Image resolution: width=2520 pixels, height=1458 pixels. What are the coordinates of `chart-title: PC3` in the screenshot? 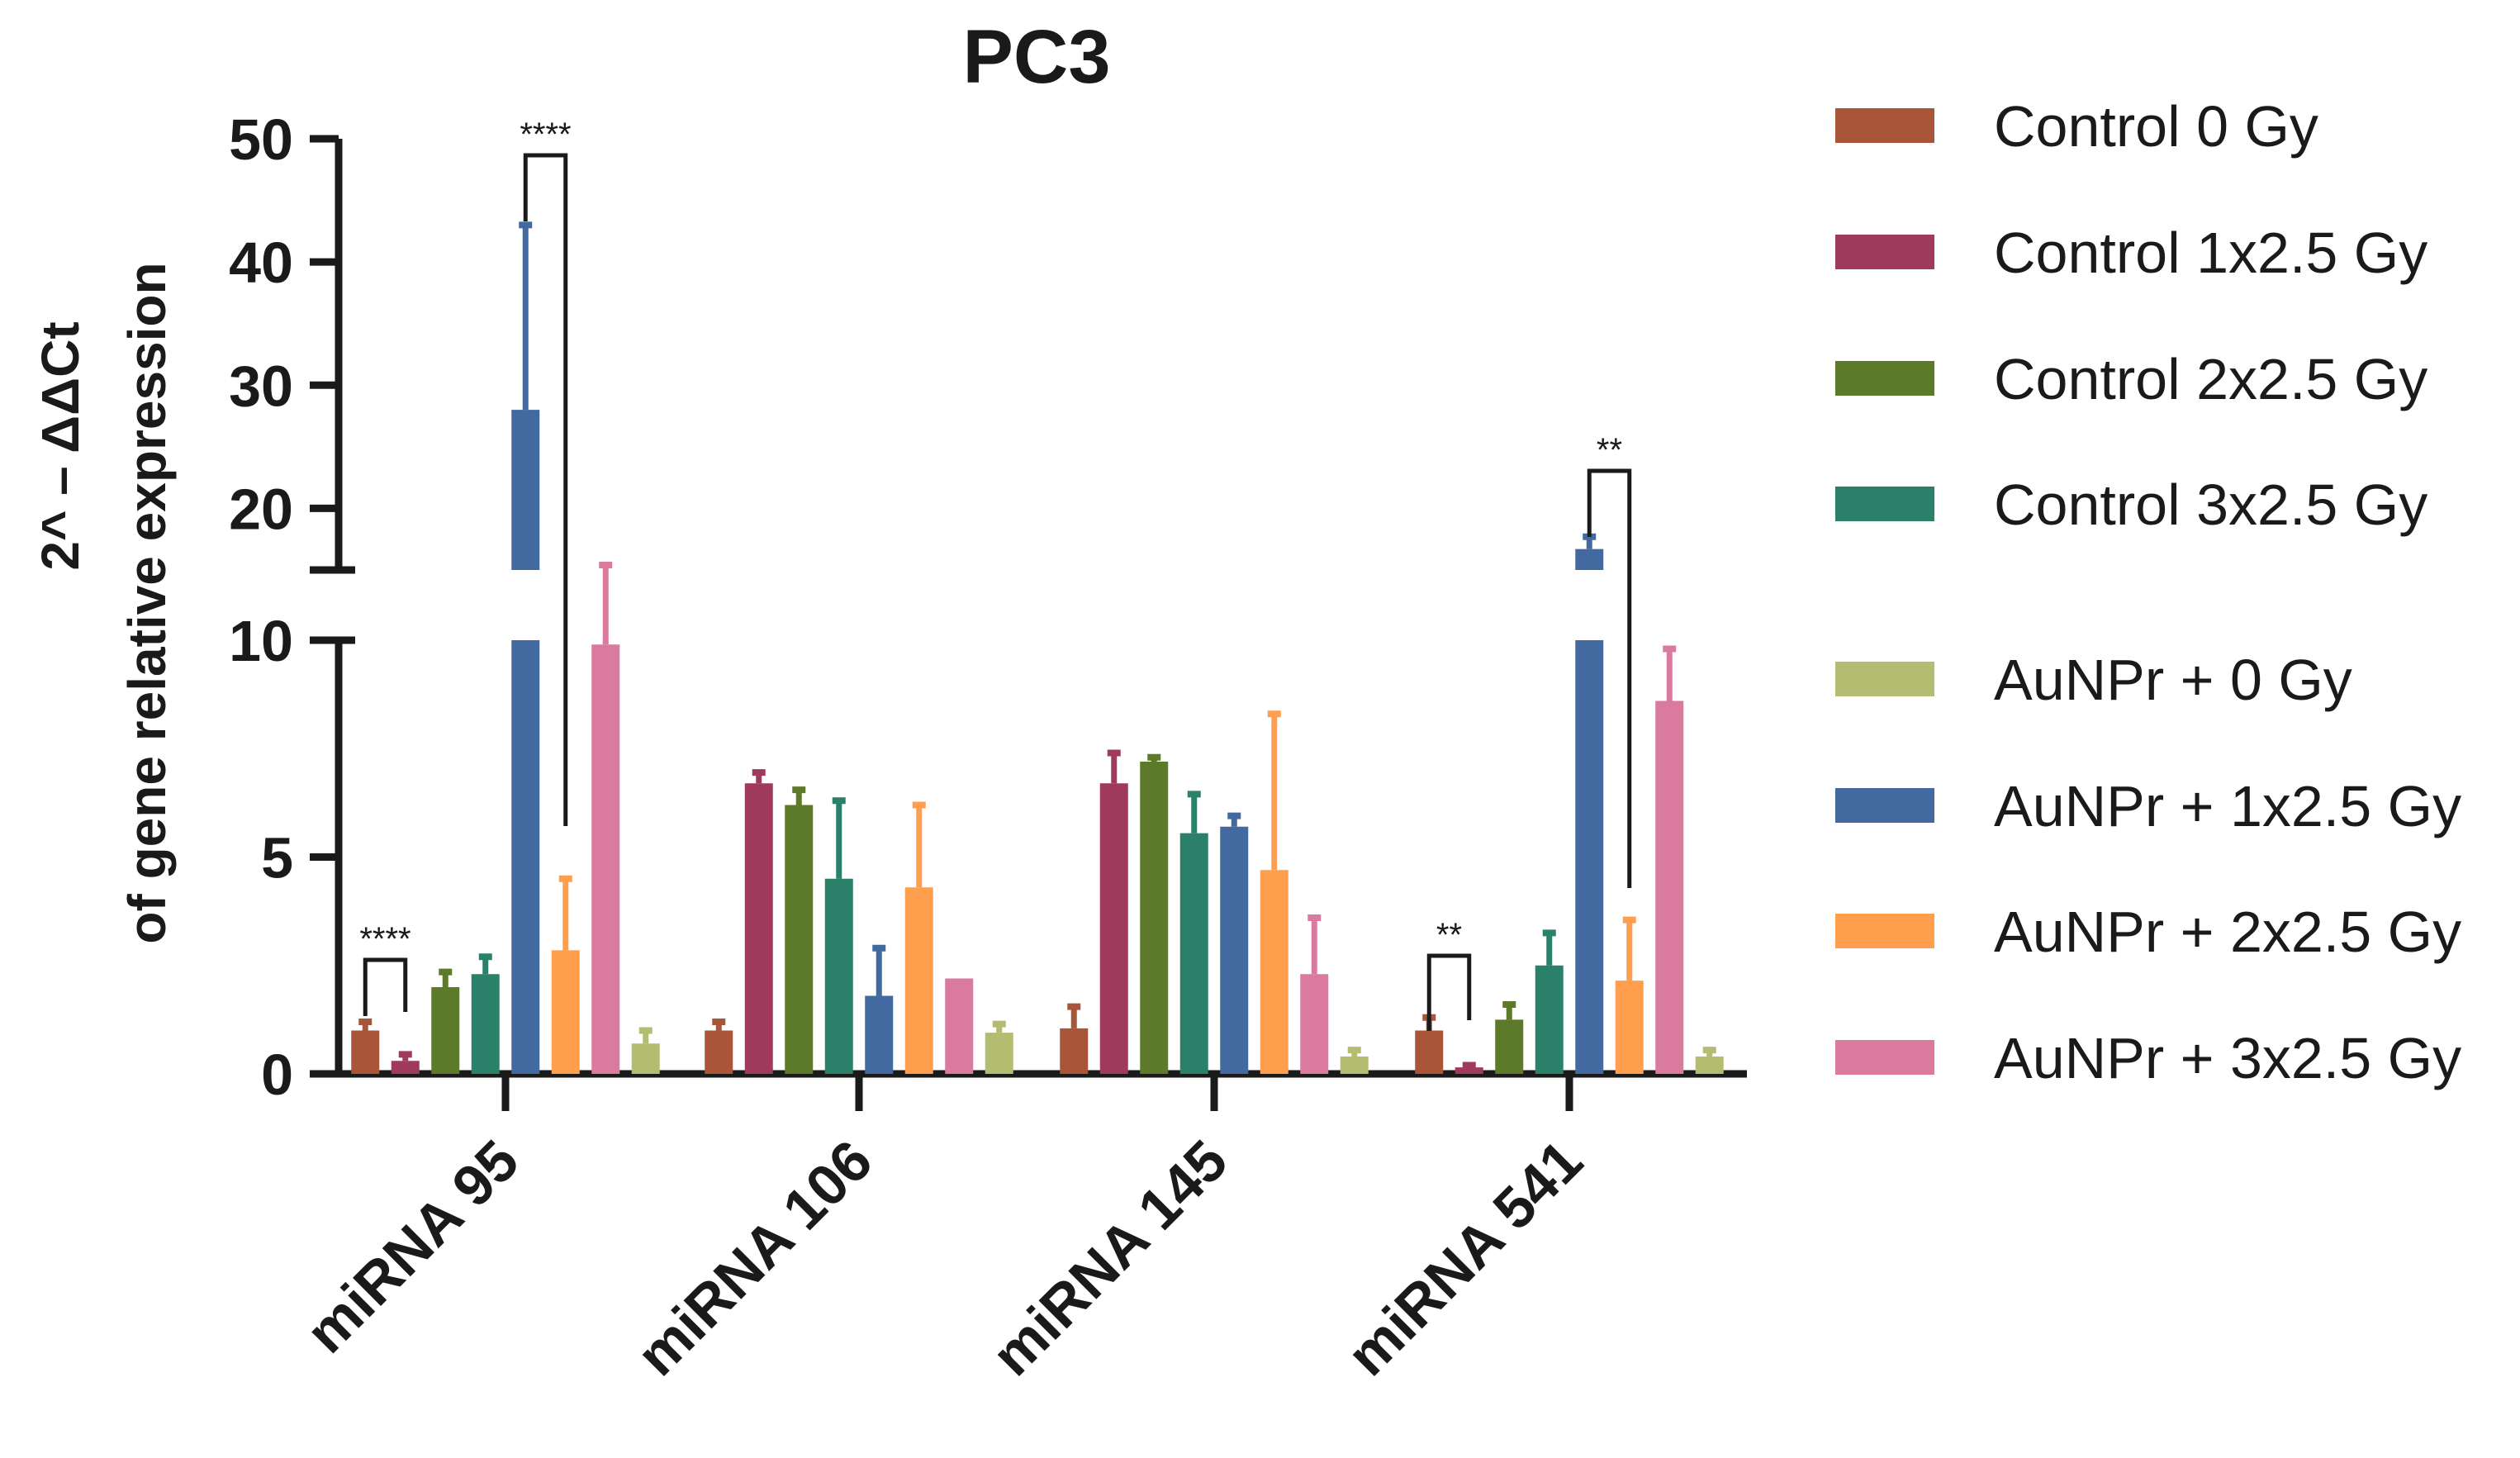 It's located at (1037, 57).